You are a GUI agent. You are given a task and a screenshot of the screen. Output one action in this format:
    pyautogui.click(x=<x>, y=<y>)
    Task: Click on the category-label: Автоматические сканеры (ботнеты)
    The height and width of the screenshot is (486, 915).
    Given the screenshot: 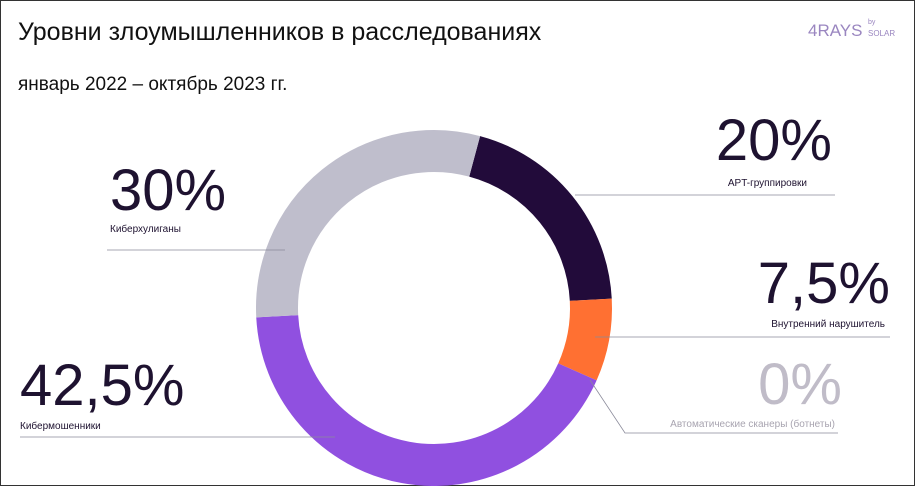 What is the action you would take?
    pyautogui.click(x=752, y=424)
    